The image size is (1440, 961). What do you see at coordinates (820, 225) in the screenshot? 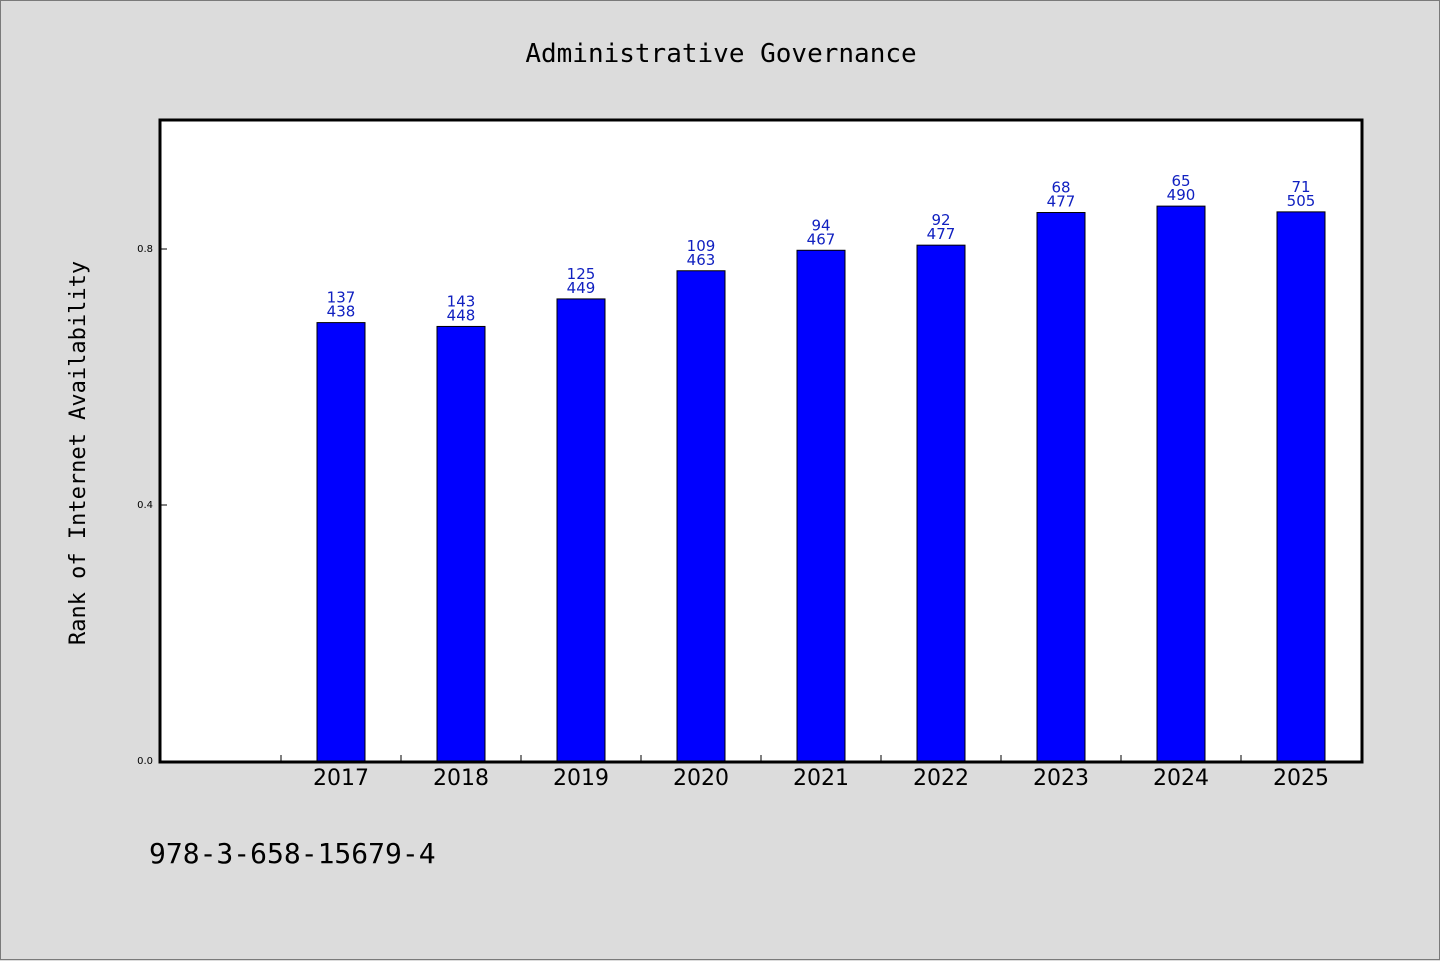
I see `data-label-top-2021: 94` at bounding box center [820, 225].